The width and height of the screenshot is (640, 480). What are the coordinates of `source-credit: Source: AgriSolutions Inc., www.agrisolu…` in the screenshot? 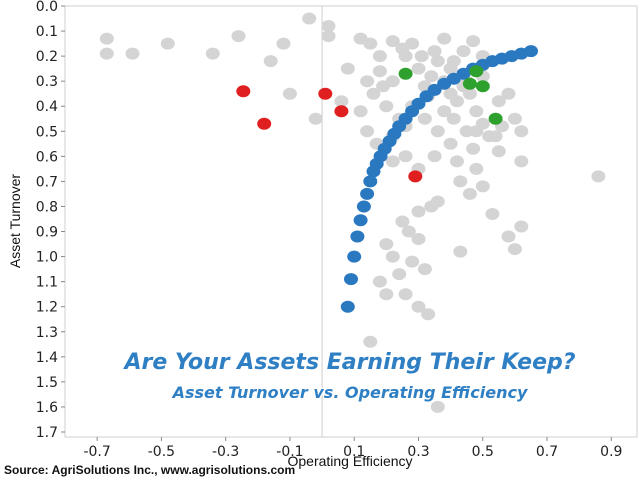 It's located at (150, 470).